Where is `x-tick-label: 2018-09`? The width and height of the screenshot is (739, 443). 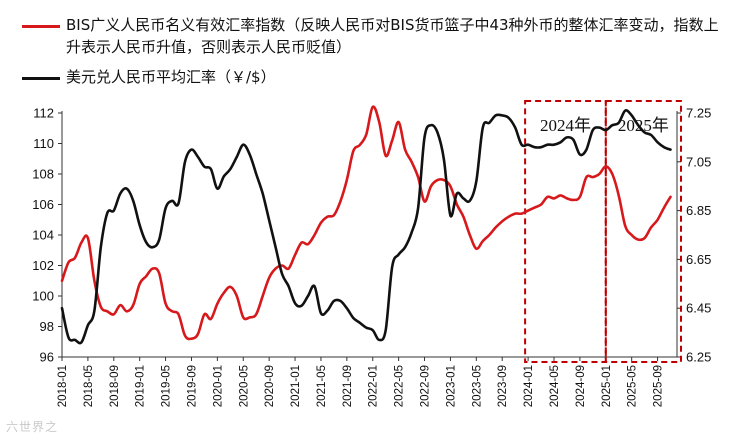
x-tick-label: 2018-09 is located at coordinates (115, 386).